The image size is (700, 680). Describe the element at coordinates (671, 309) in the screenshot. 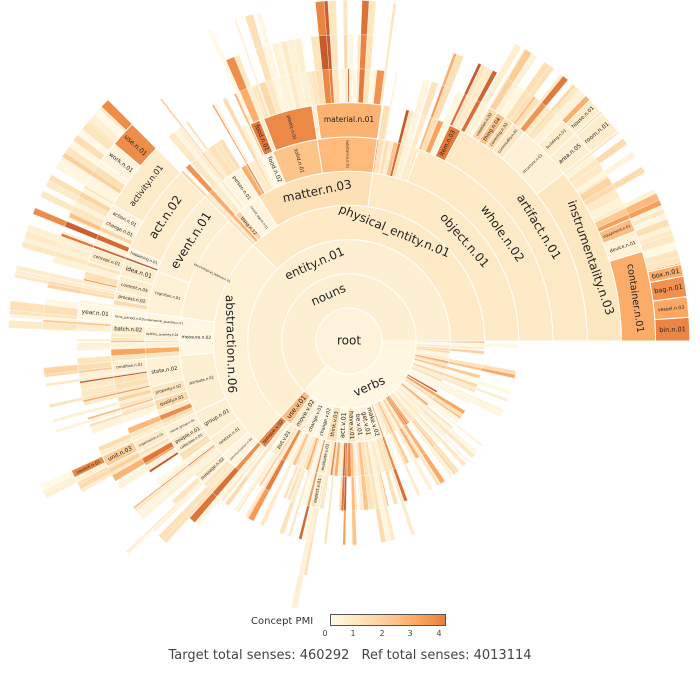

I see `segment-label: vessel.n.03` at that location.